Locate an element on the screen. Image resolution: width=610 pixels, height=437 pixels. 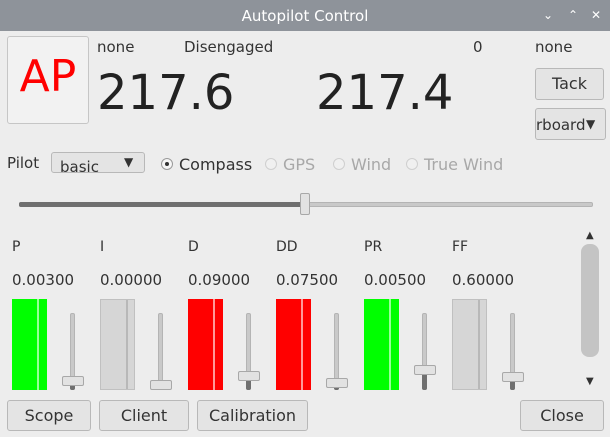
radio-compass-label: Compass is located at coordinates (216, 164).